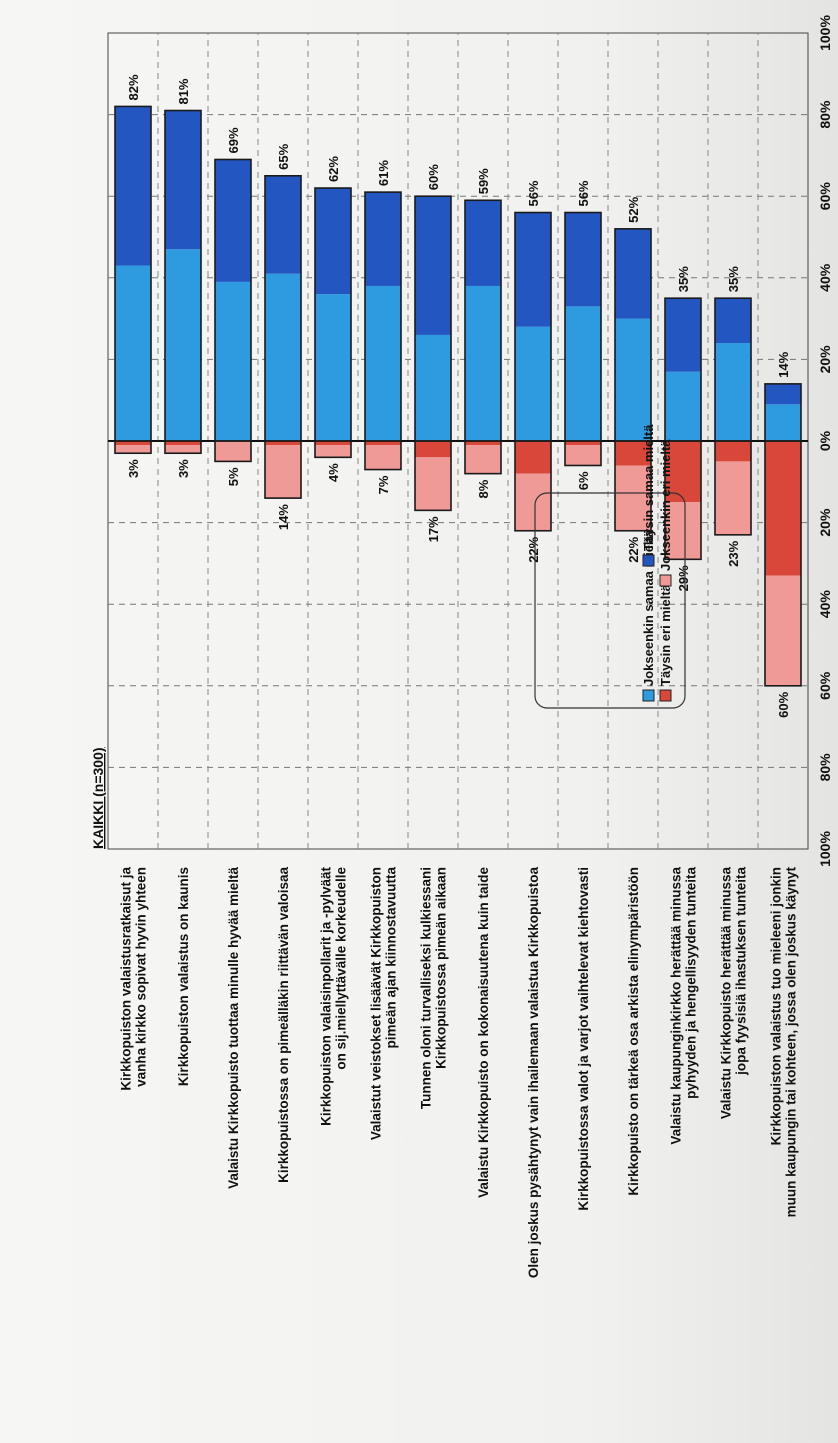 The image size is (838, 1443). What do you see at coordinates (733, 279) in the screenshot?
I see `agree-total-label: 35%` at bounding box center [733, 279].